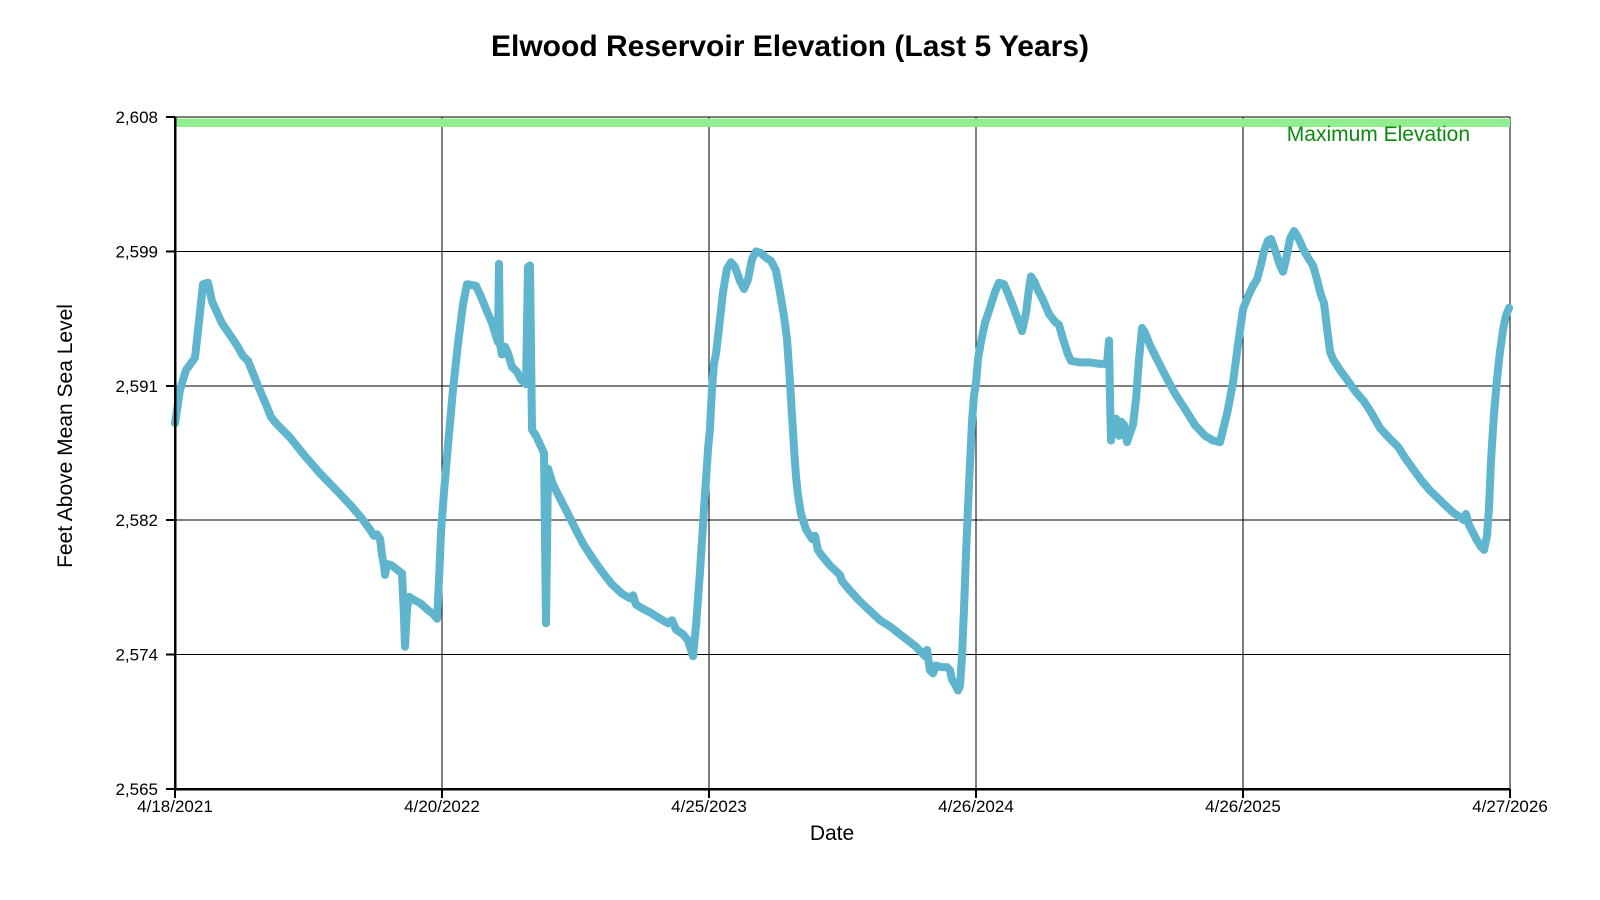 The height and width of the screenshot is (900, 1600). What do you see at coordinates (1243, 806) in the screenshot?
I see `x-tick-label: 4/26/2025` at bounding box center [1243, 806].